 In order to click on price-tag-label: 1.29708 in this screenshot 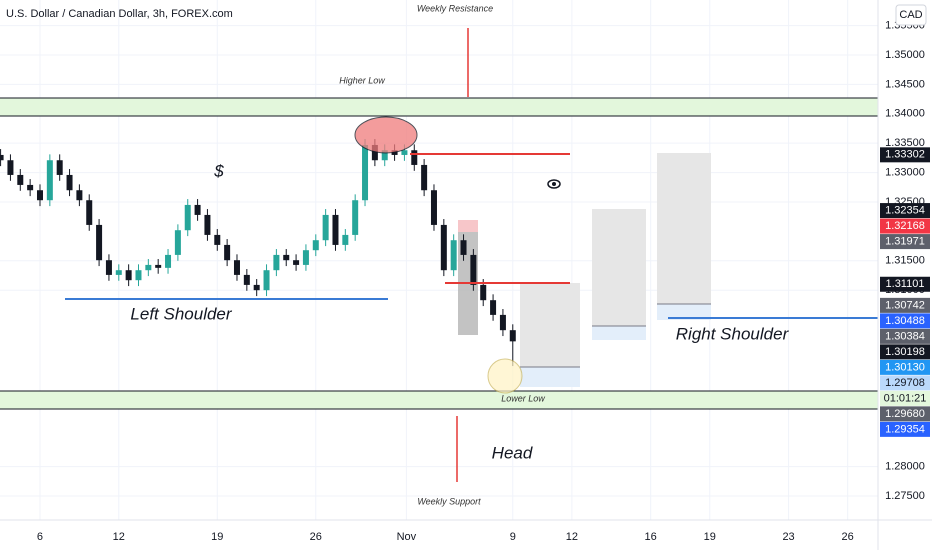, I will do `click(905, 383)`.